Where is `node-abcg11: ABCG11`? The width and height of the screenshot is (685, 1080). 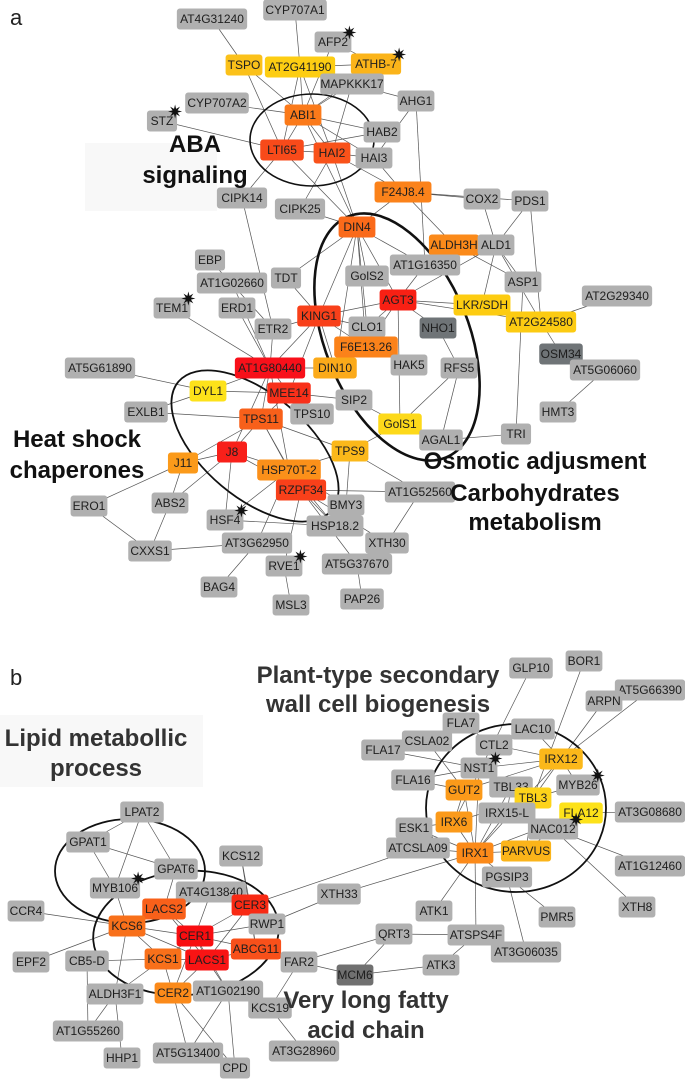
node-abcg11: ABCG11 is located at coordinates (256, 949).